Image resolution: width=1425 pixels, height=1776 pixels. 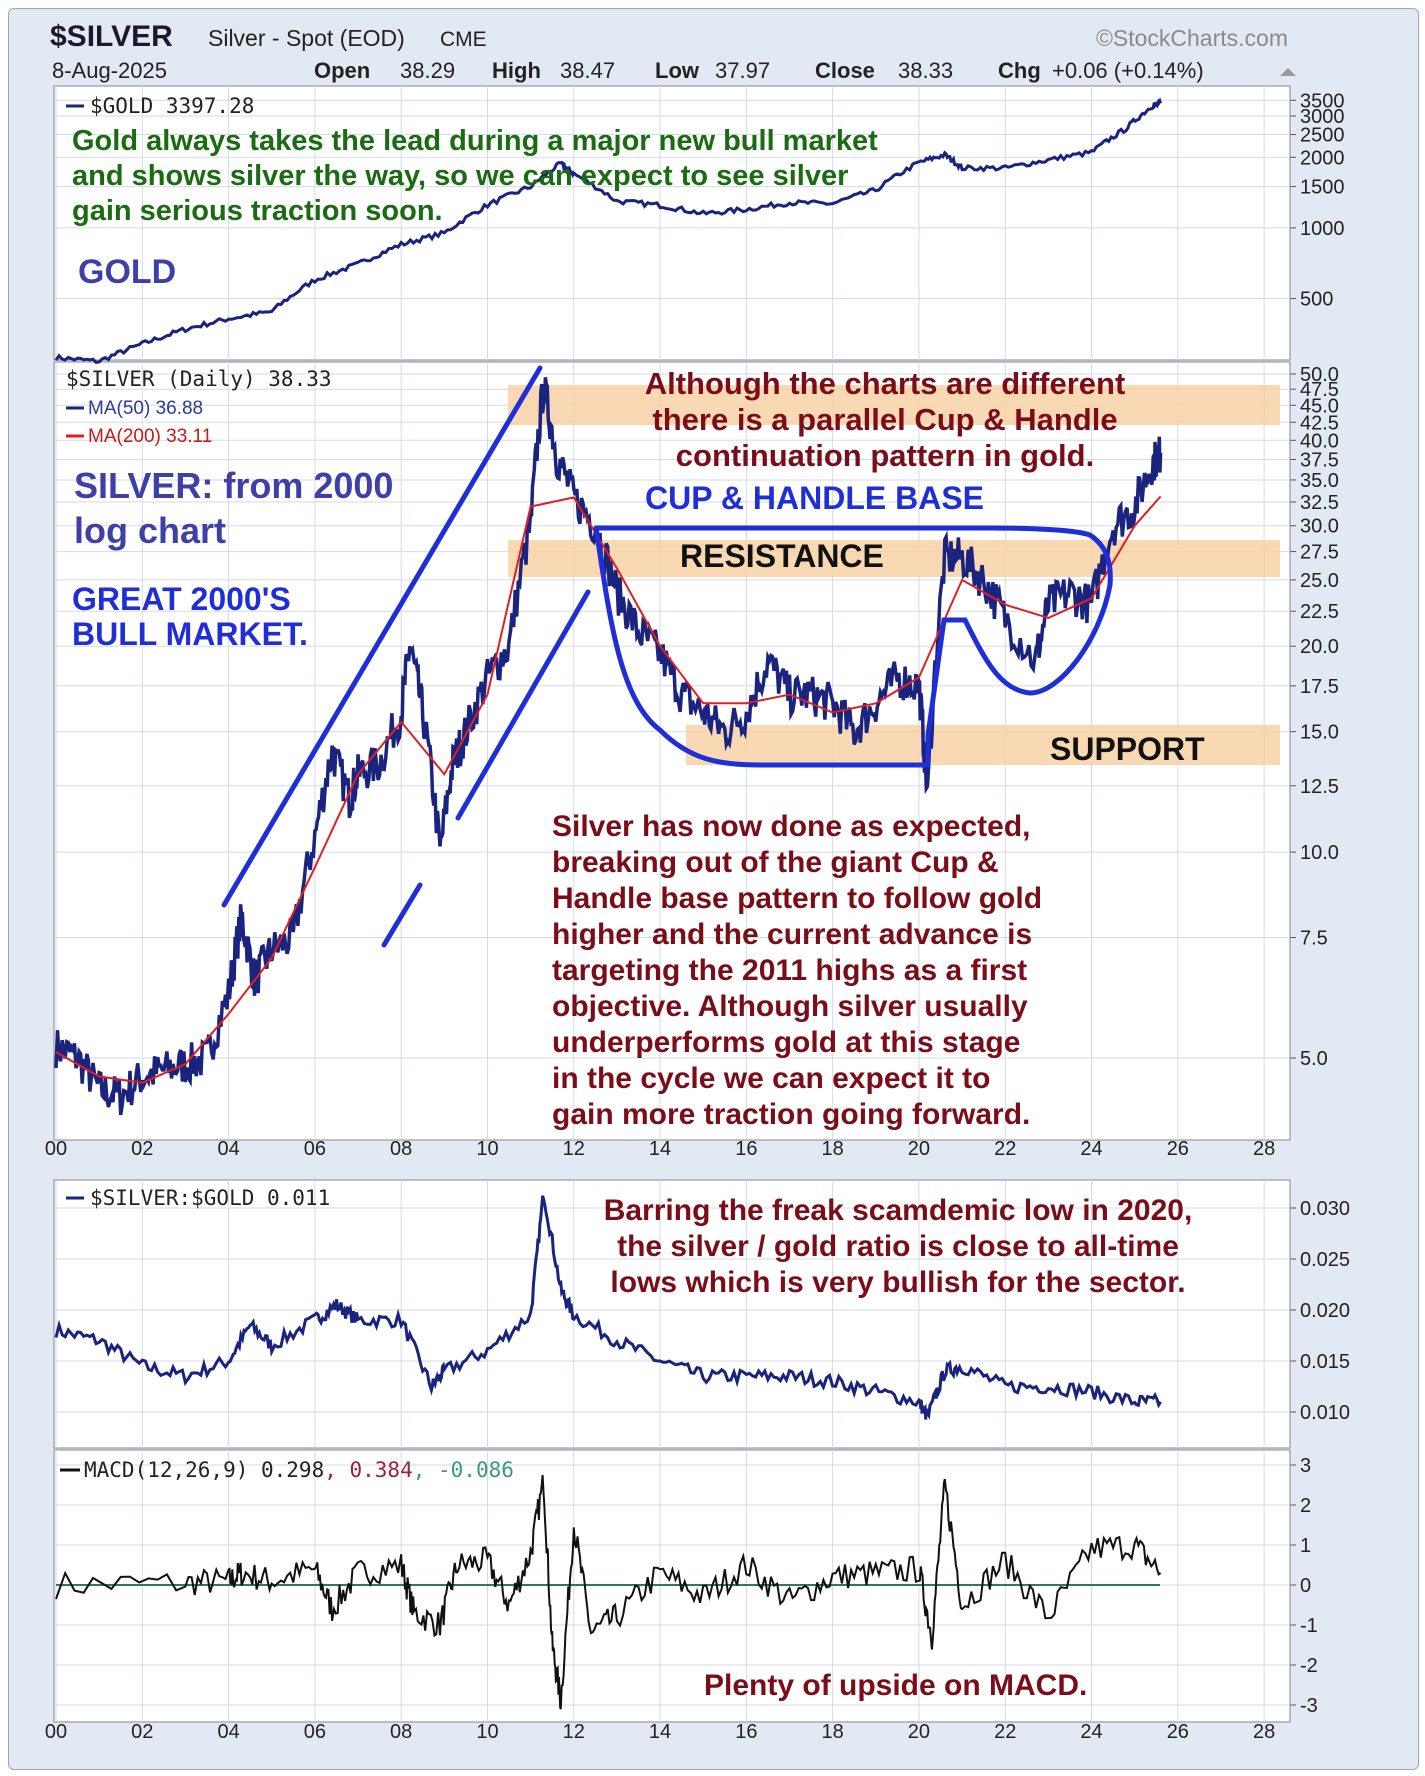 What do you see at coordinates (1319, 733) in the screenshot?
I see `y-tick-label: 15.0` at bounding box center [1319, 733].